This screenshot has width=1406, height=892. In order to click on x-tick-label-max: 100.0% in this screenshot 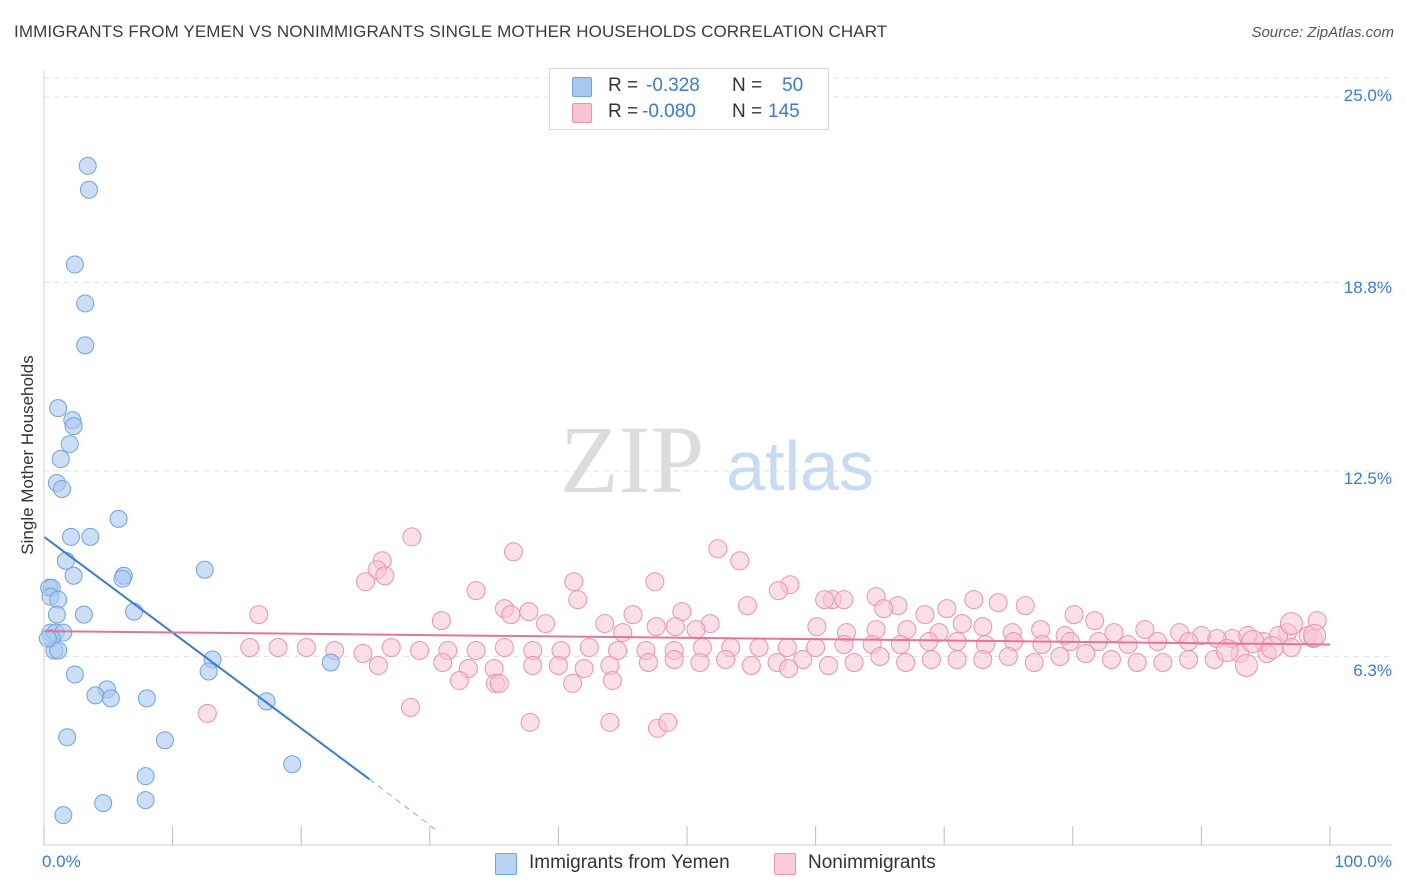, I will do `click(1363, 861)`.